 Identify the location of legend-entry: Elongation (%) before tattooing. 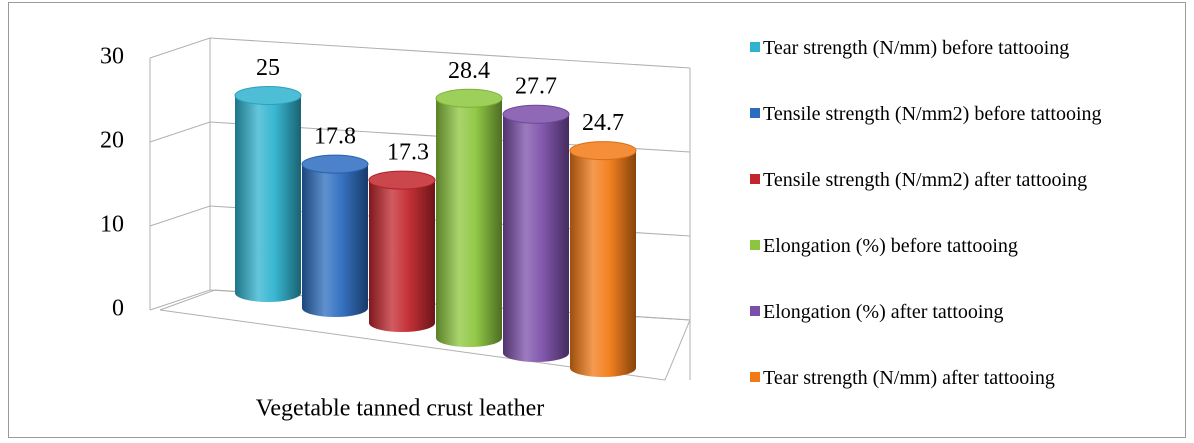
(952, 246).